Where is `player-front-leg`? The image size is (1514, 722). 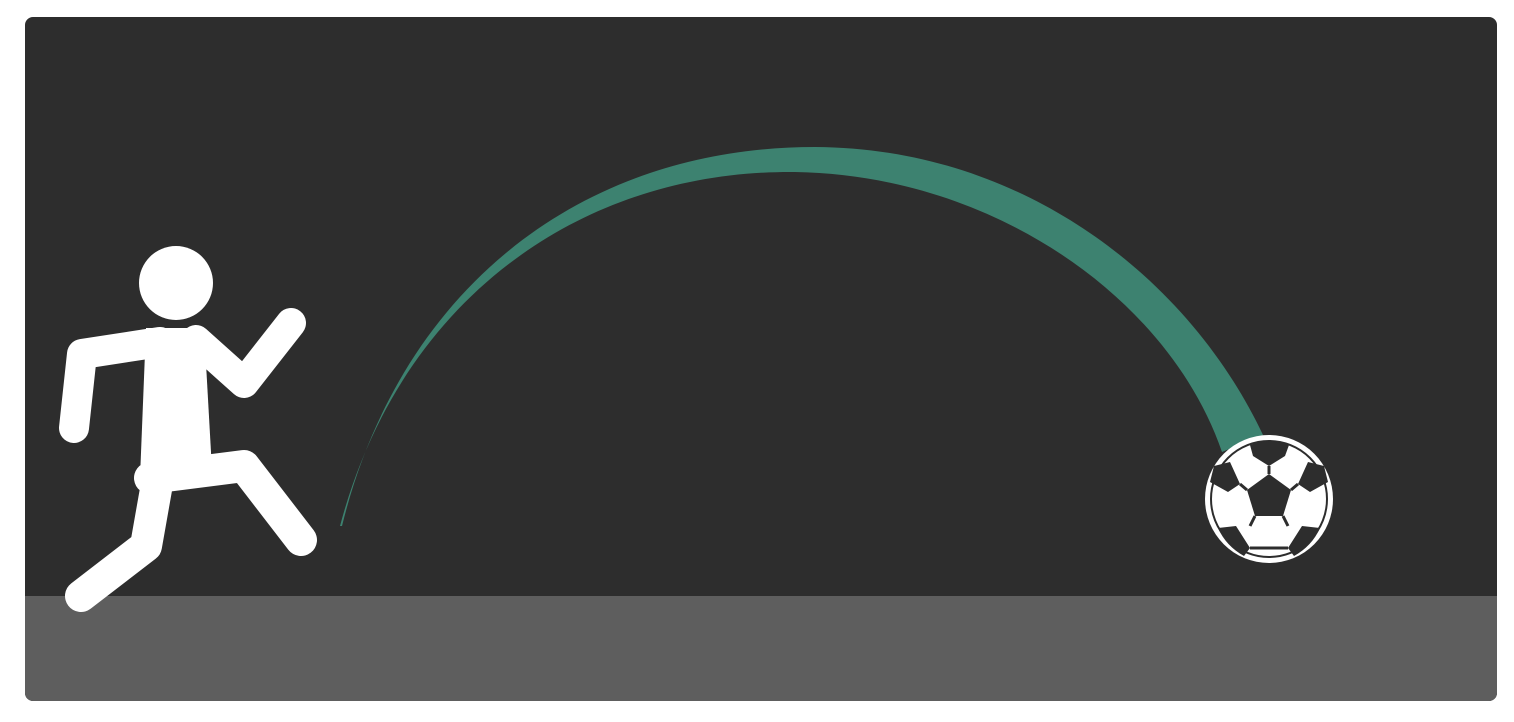 player-front-leg is located at coordinates (225, 503).